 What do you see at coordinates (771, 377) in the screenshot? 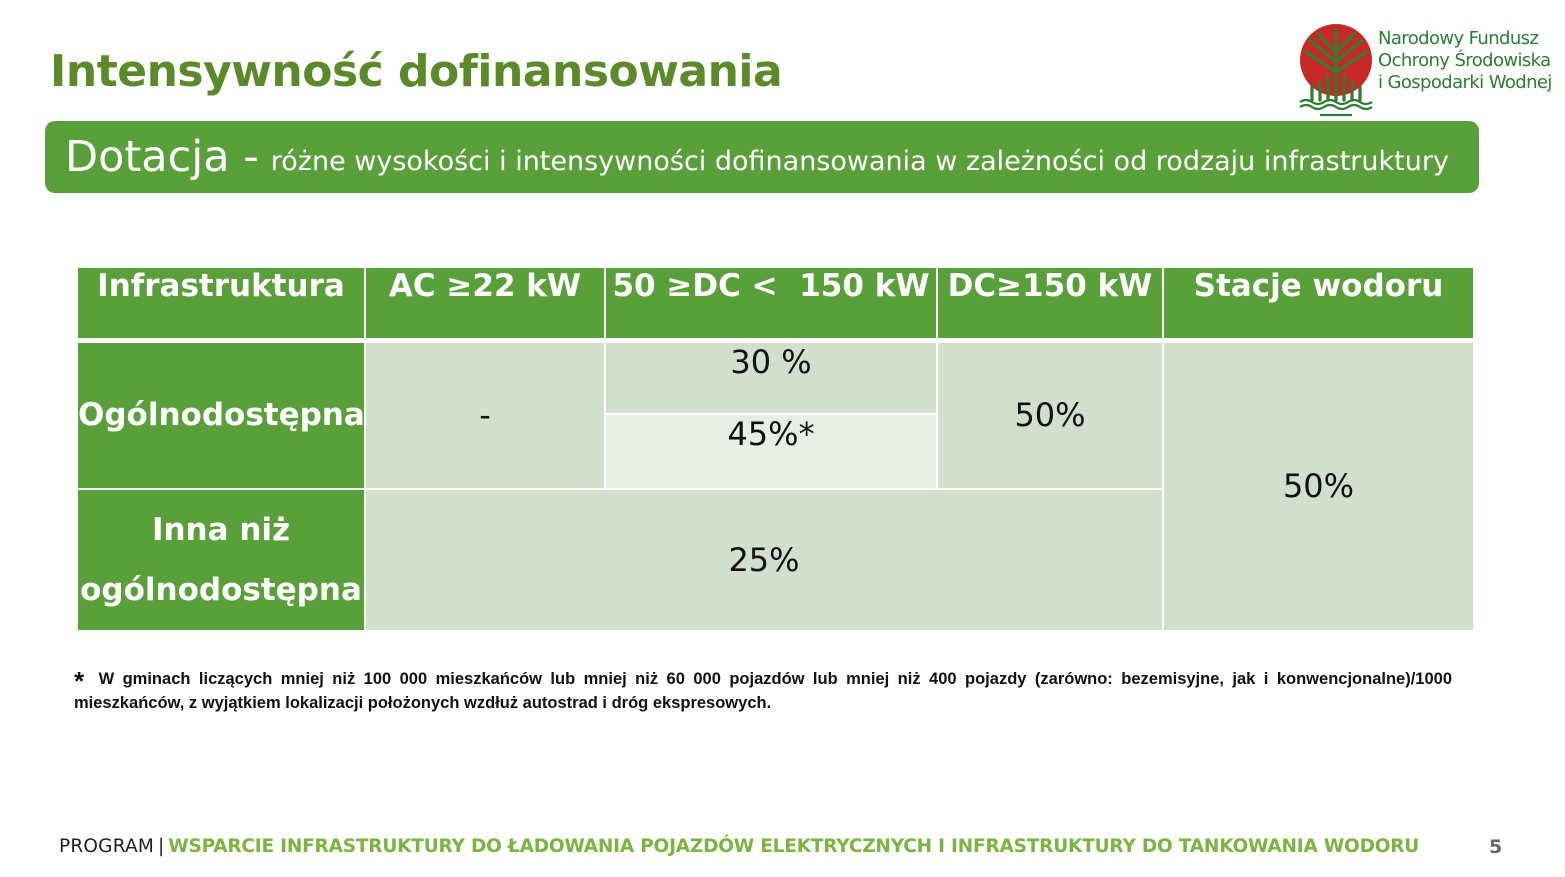
I see `cell-dc-mid-standard: 30 %` at bounding box center [771, 377].